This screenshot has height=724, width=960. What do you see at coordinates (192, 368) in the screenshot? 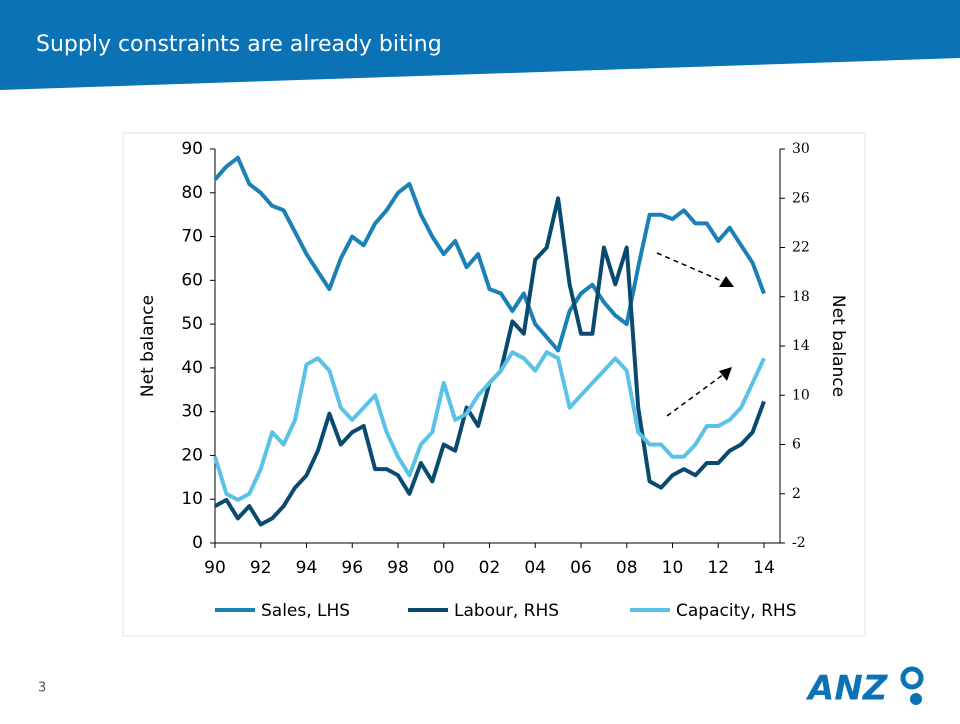
I see `y-tick-label: 40` at bounding box center [192, 368].